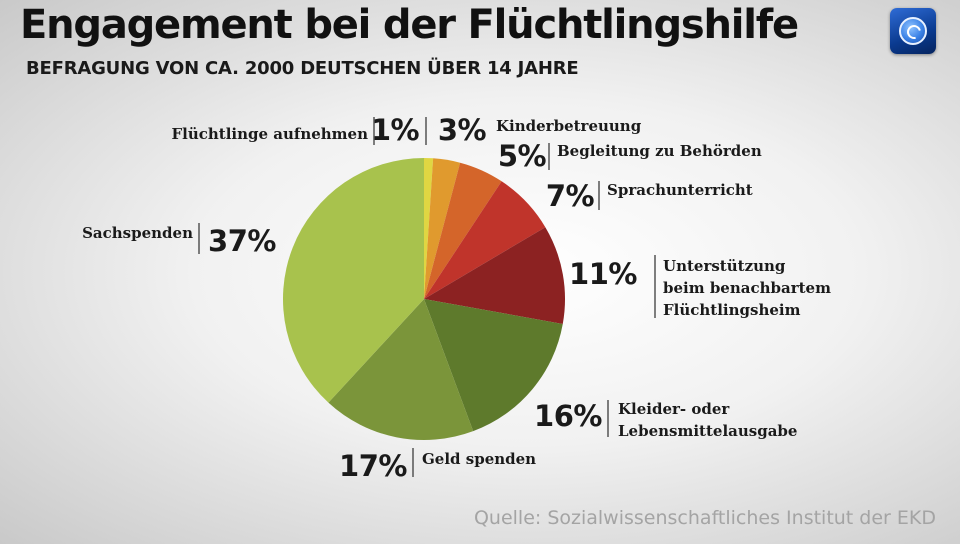 The height and width of the screenshot is (544, 960). I want to click on slice-category-label: Sachspenden, so click(137, 233).